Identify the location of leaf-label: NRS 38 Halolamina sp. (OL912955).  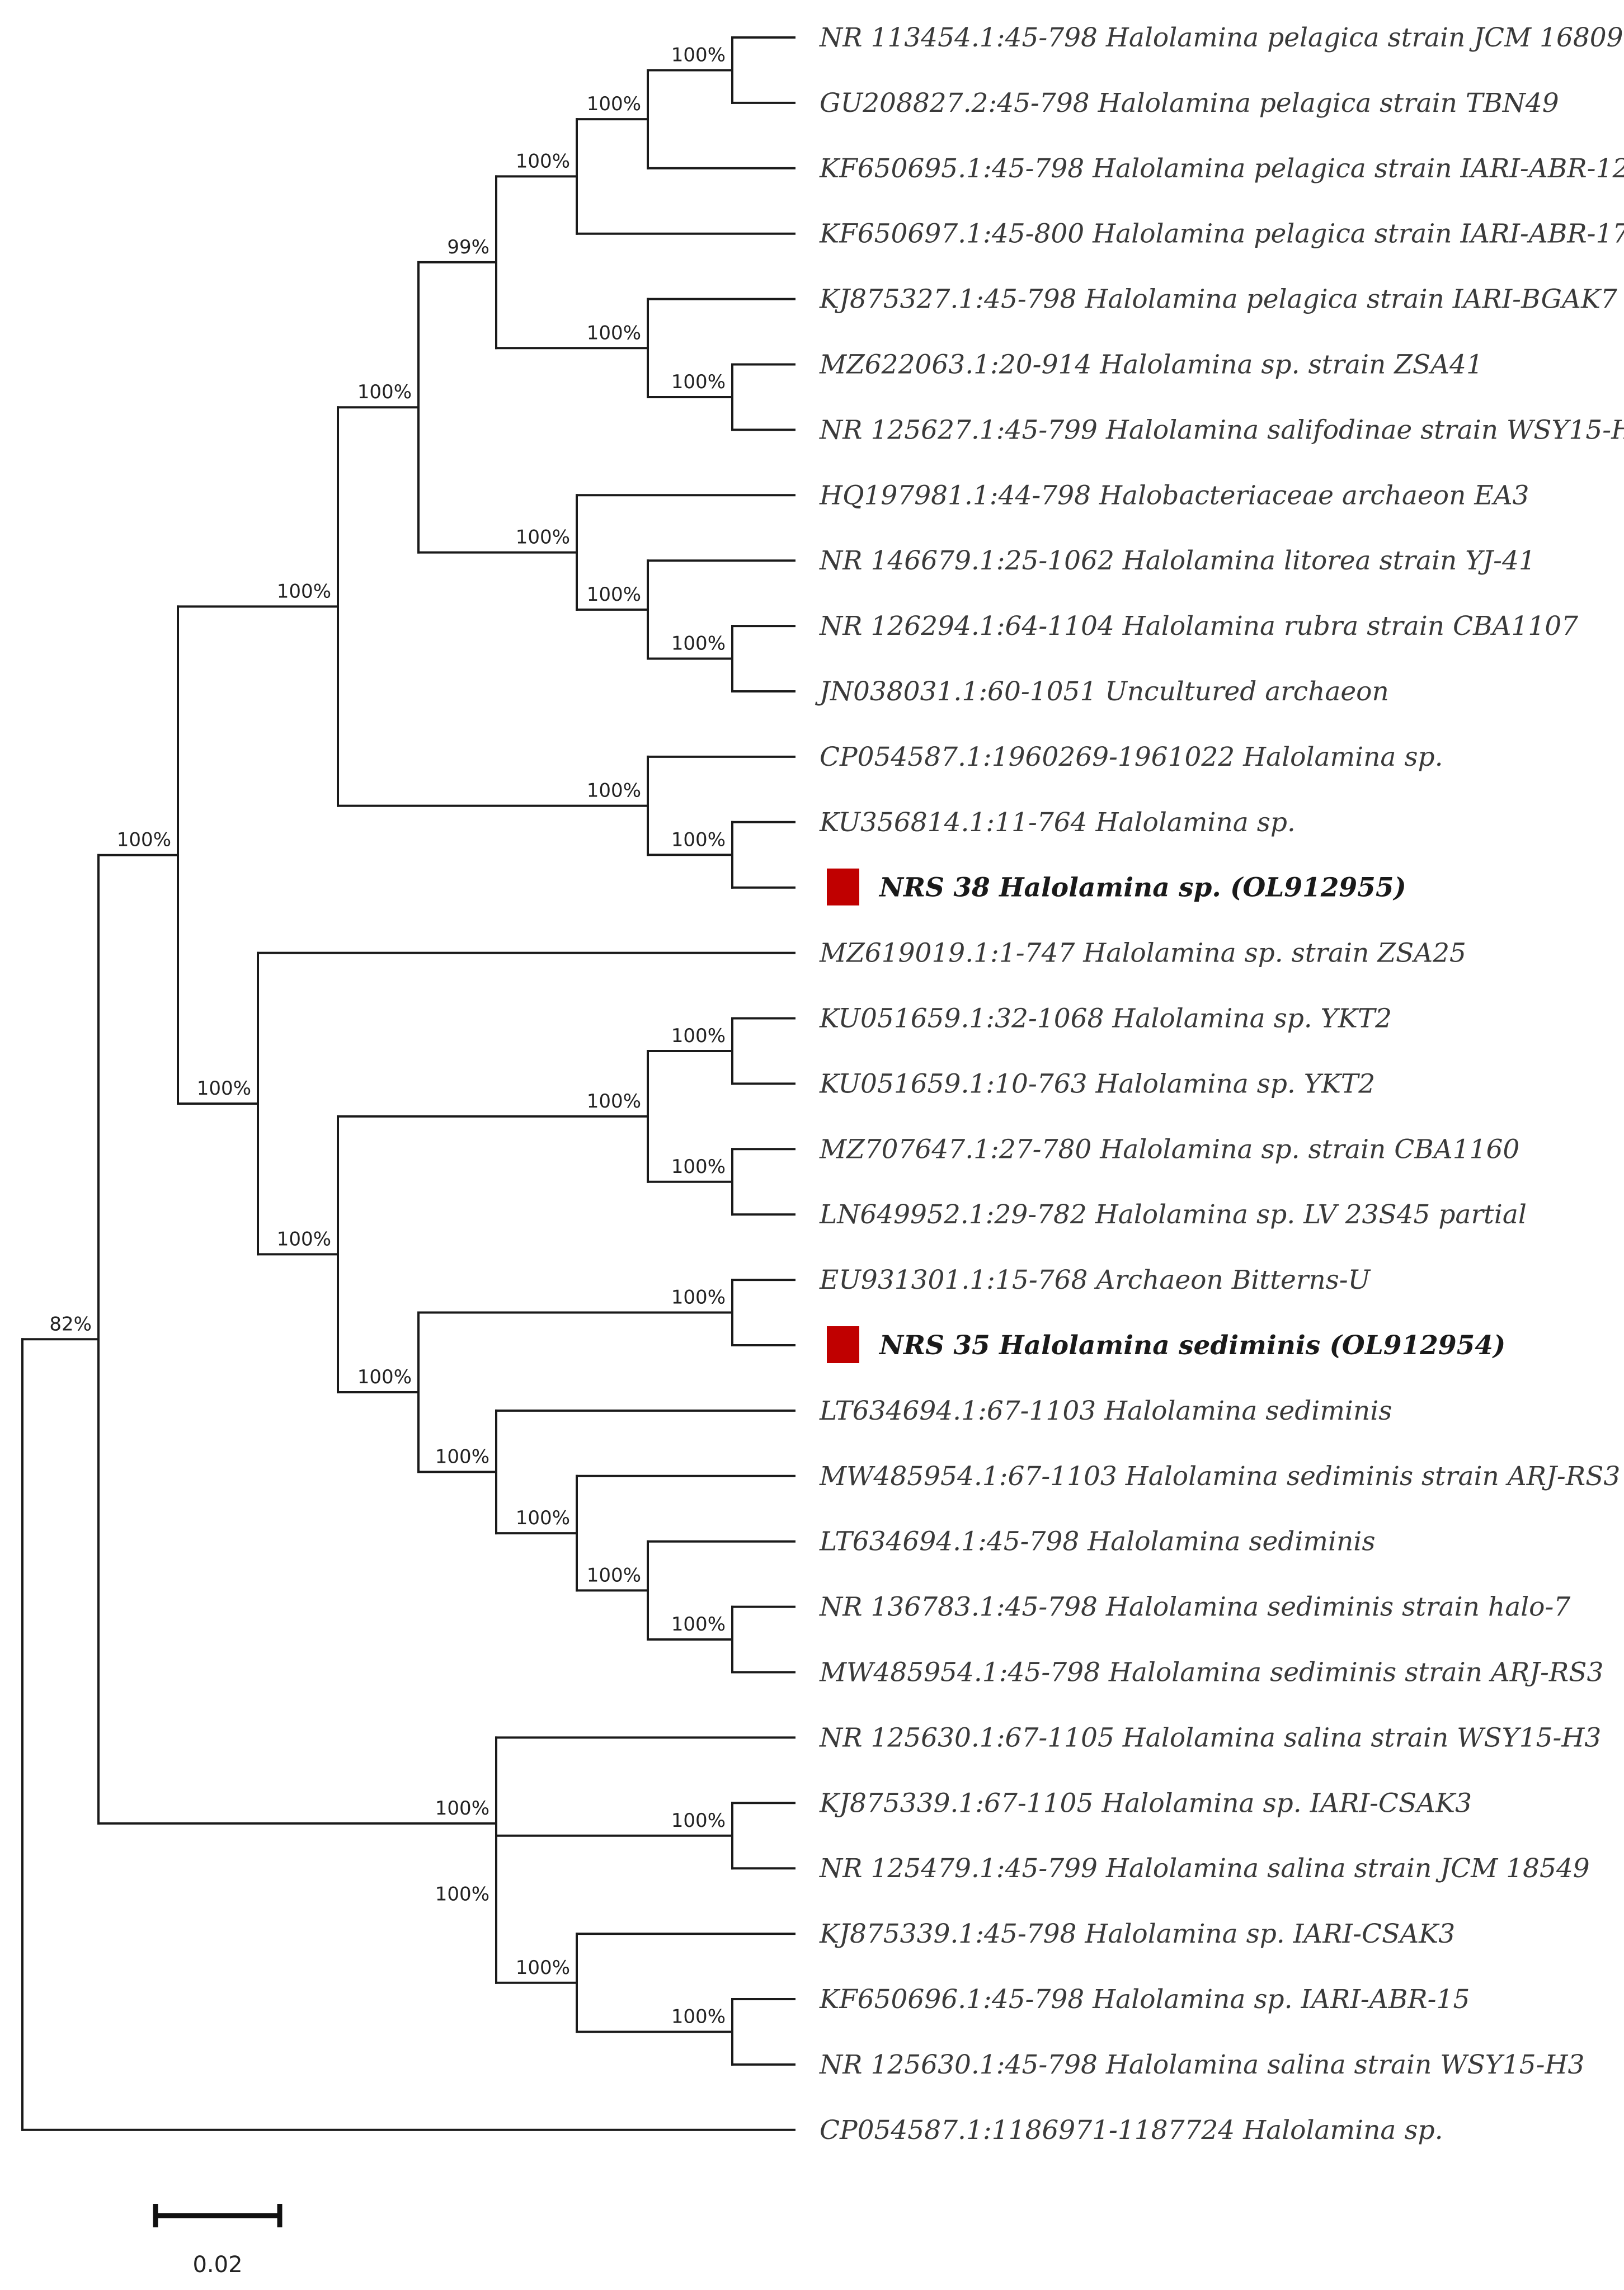
(1142, 888).